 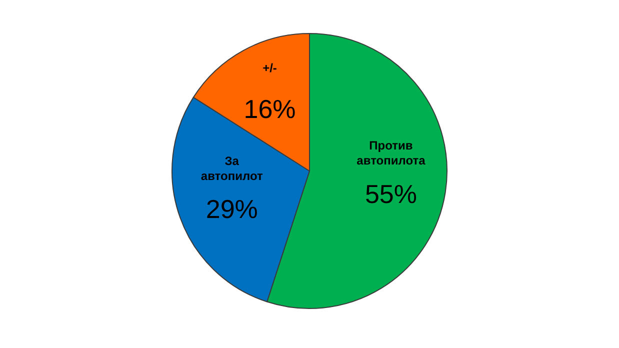 I want to click on slice-label: +/-, so click(x=269, y=68).